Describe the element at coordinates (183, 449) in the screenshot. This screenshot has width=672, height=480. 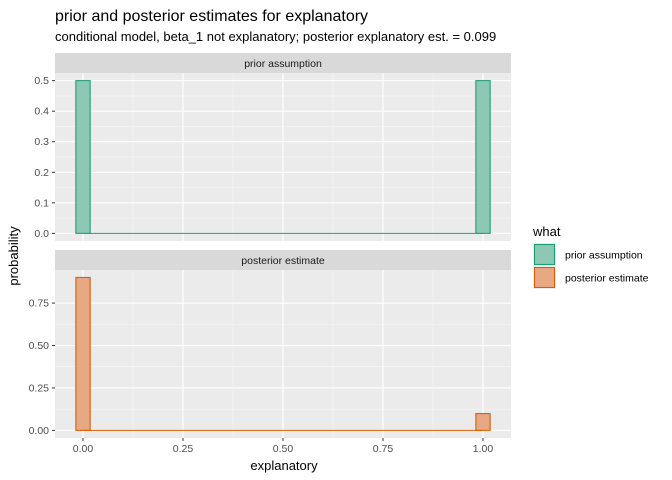
I see `x-tick-label: 0.25` at that location.